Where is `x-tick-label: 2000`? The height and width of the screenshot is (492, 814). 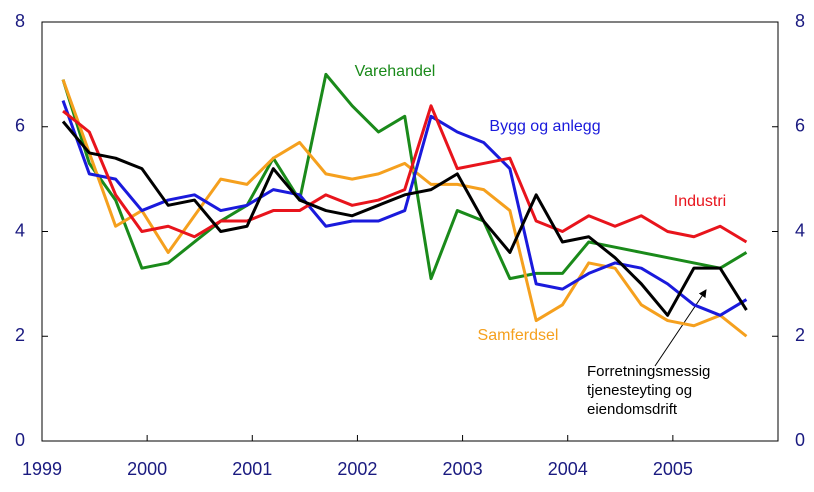 x-tick-label: 2000 is located at coordinates (147, 469).